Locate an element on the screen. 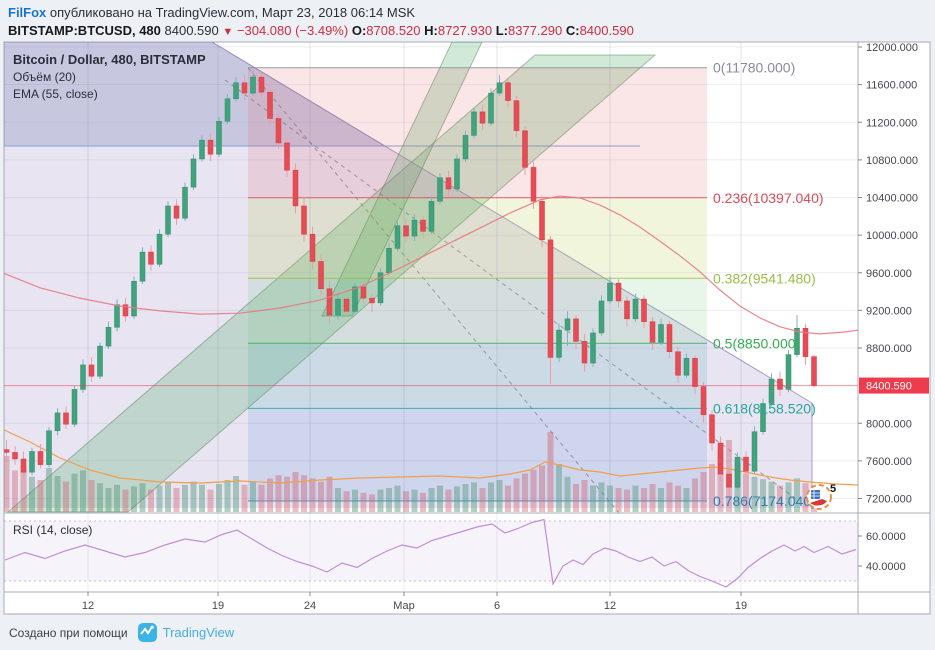 This screenshot has width=935, height=650. svg-text: 10000.000 is located at coordinates (892, 236).